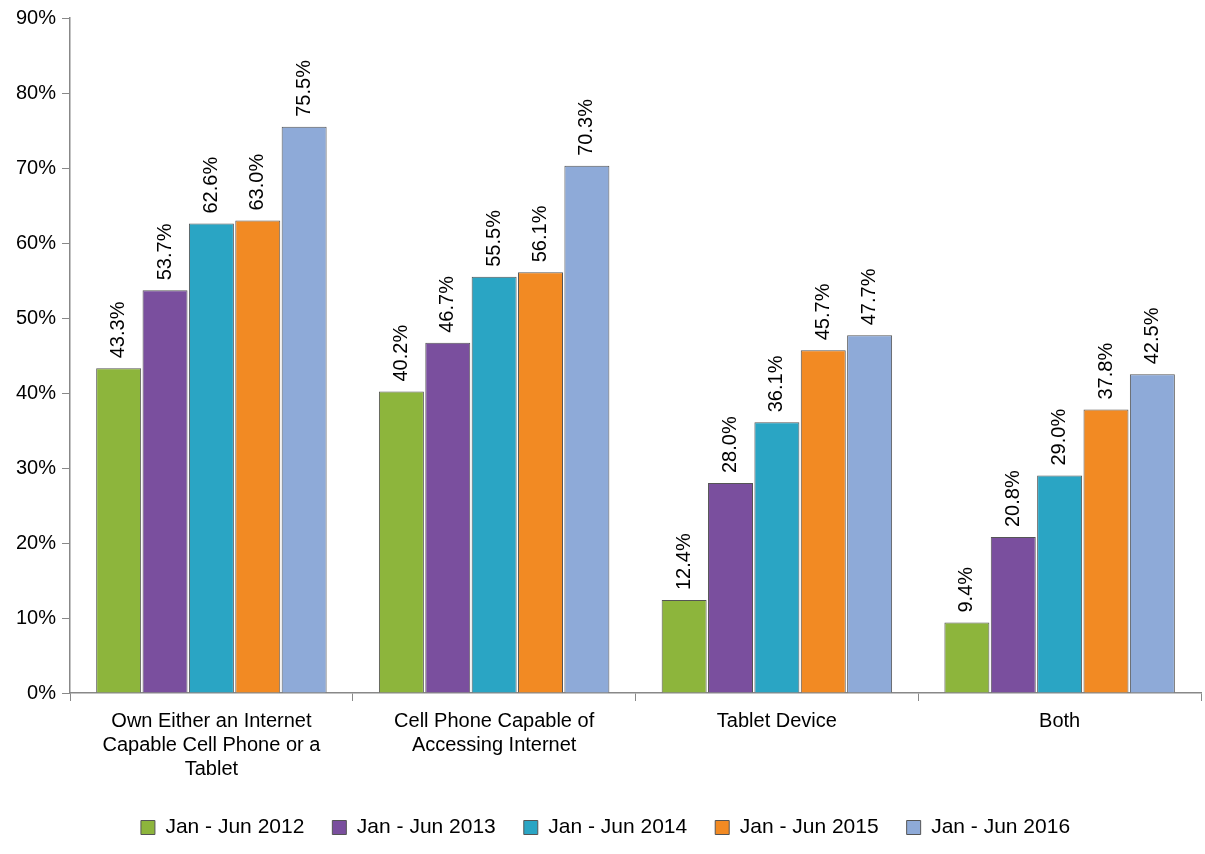 Image resolution: width=1205 pixels, height=854 pixels. Describe the element at coordinates (36, 391) in the screenshot. I see `y-tick-label: 40%` at that location.